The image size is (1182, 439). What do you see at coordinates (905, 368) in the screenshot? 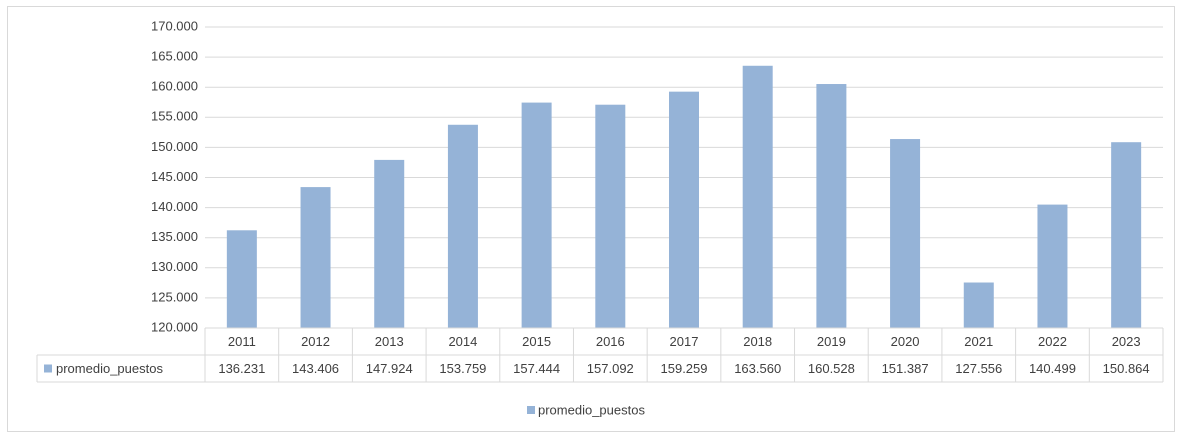
I see `table-value: 151.387` at bounding box center [905, 368].